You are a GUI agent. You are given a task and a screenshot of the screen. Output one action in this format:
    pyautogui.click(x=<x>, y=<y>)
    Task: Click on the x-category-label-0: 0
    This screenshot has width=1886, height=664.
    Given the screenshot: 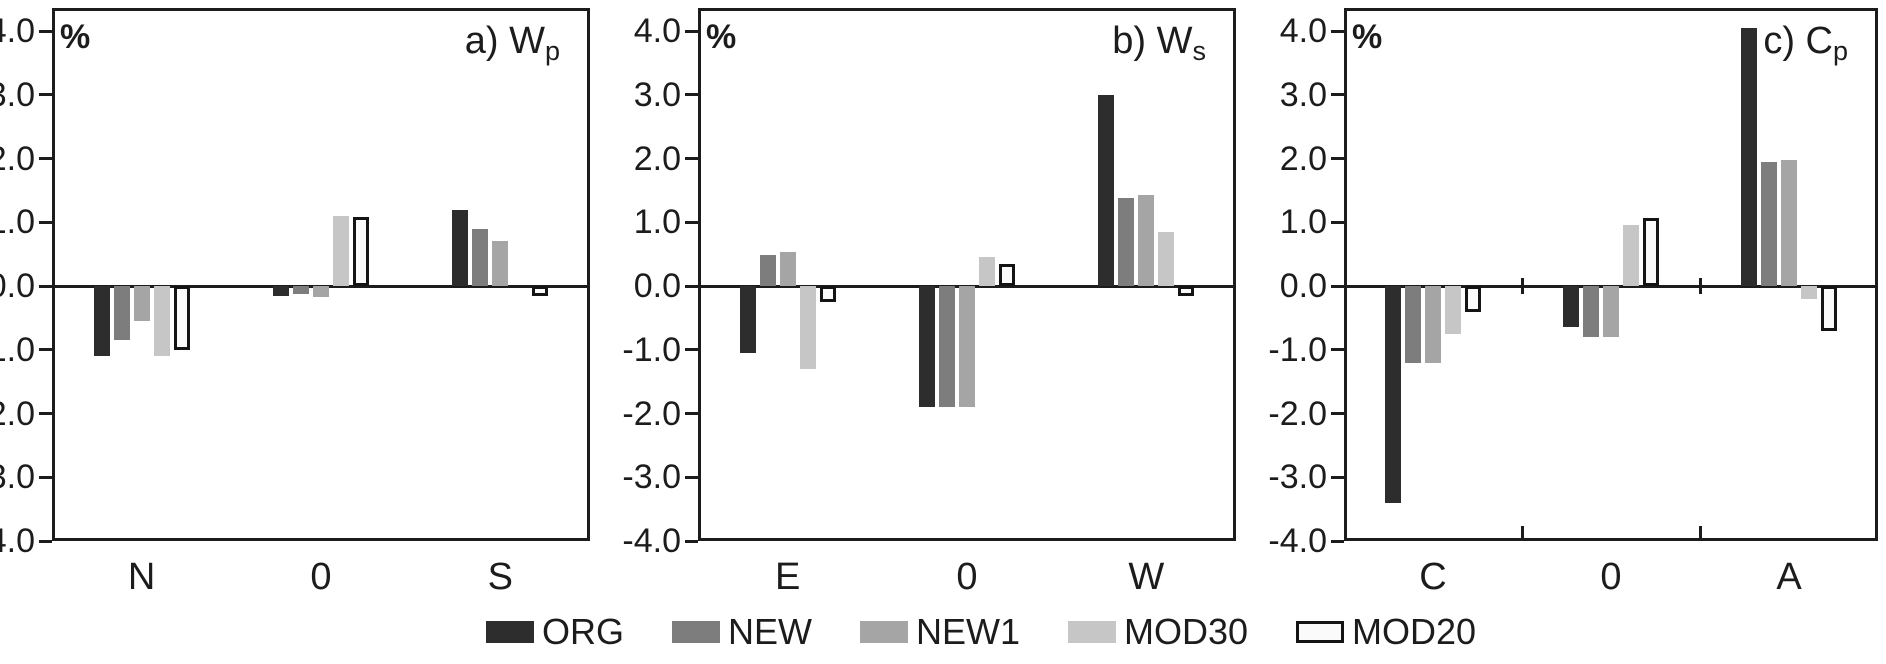 What is the action you would take?
    pyautogui.click(x=321, y=577)
    